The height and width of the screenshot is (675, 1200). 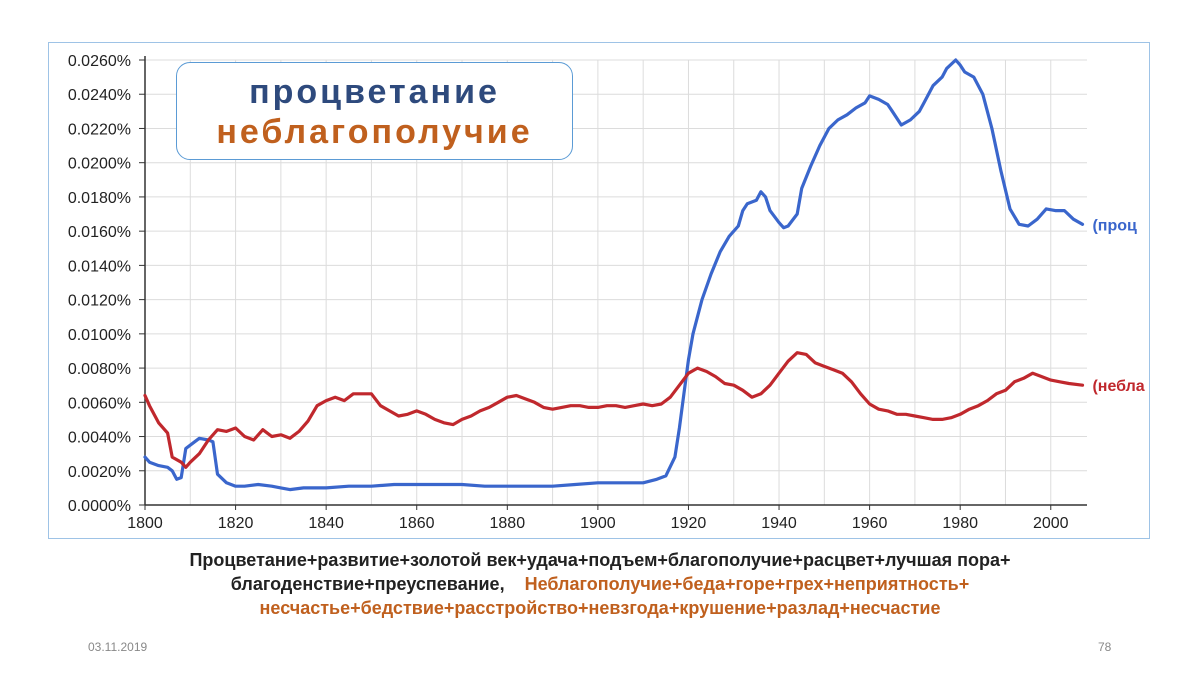 I want to click on y-tick-label: 0.0080%, so click(x=99, y=369).